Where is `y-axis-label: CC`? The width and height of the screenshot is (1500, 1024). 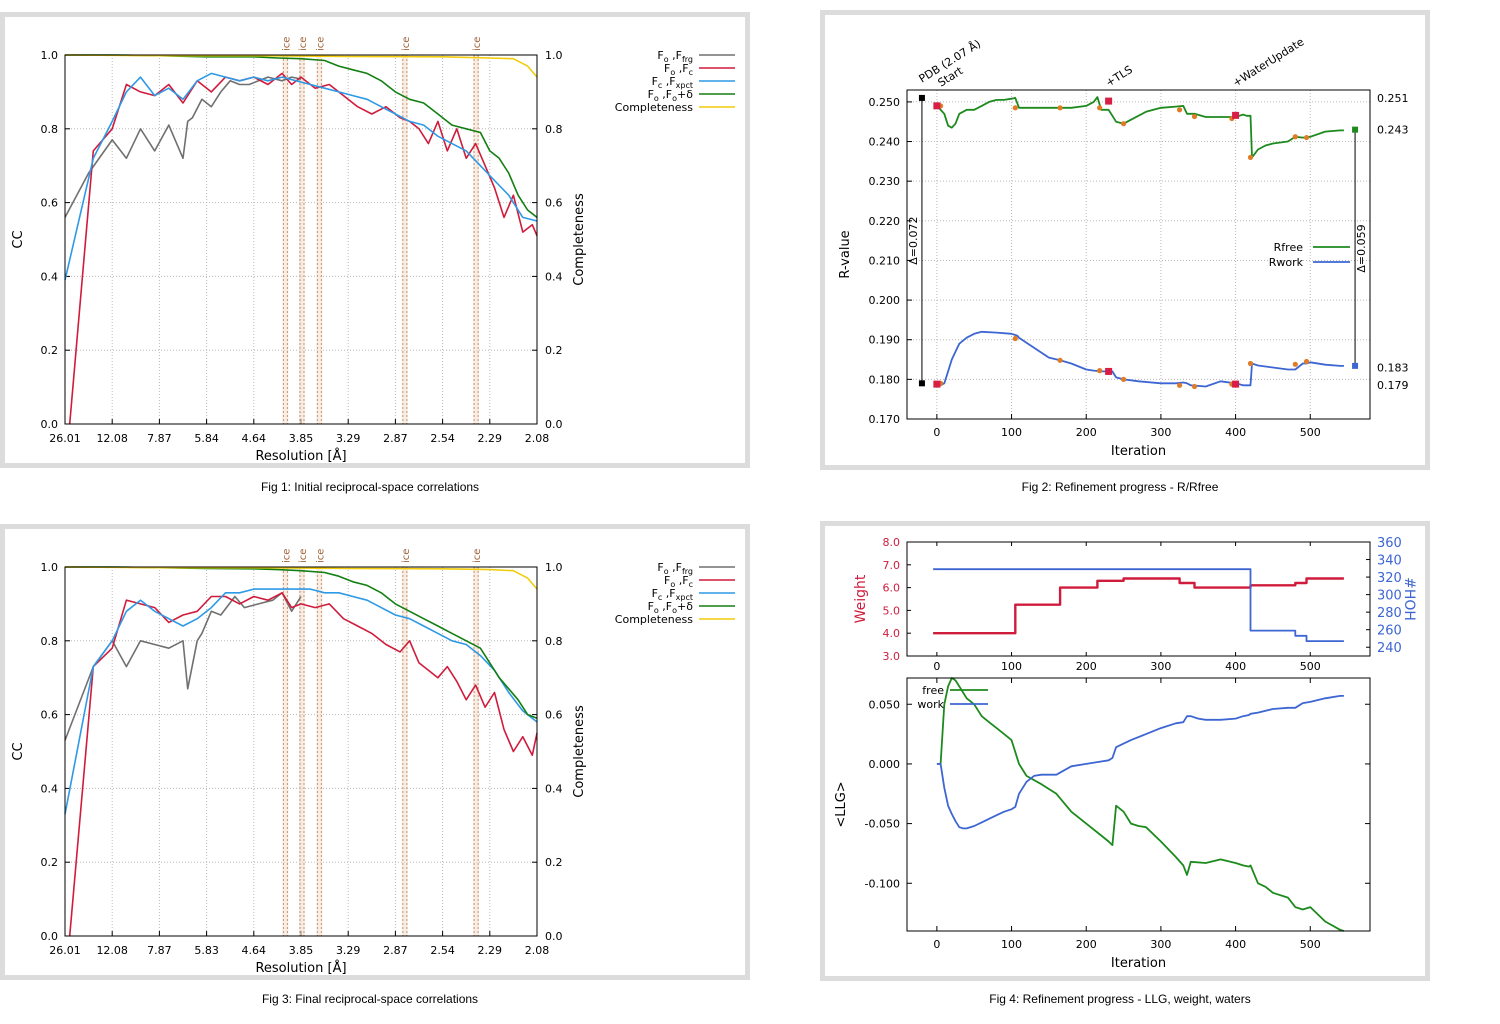 y-axis-label: CC is located at coordinates (18, 239).